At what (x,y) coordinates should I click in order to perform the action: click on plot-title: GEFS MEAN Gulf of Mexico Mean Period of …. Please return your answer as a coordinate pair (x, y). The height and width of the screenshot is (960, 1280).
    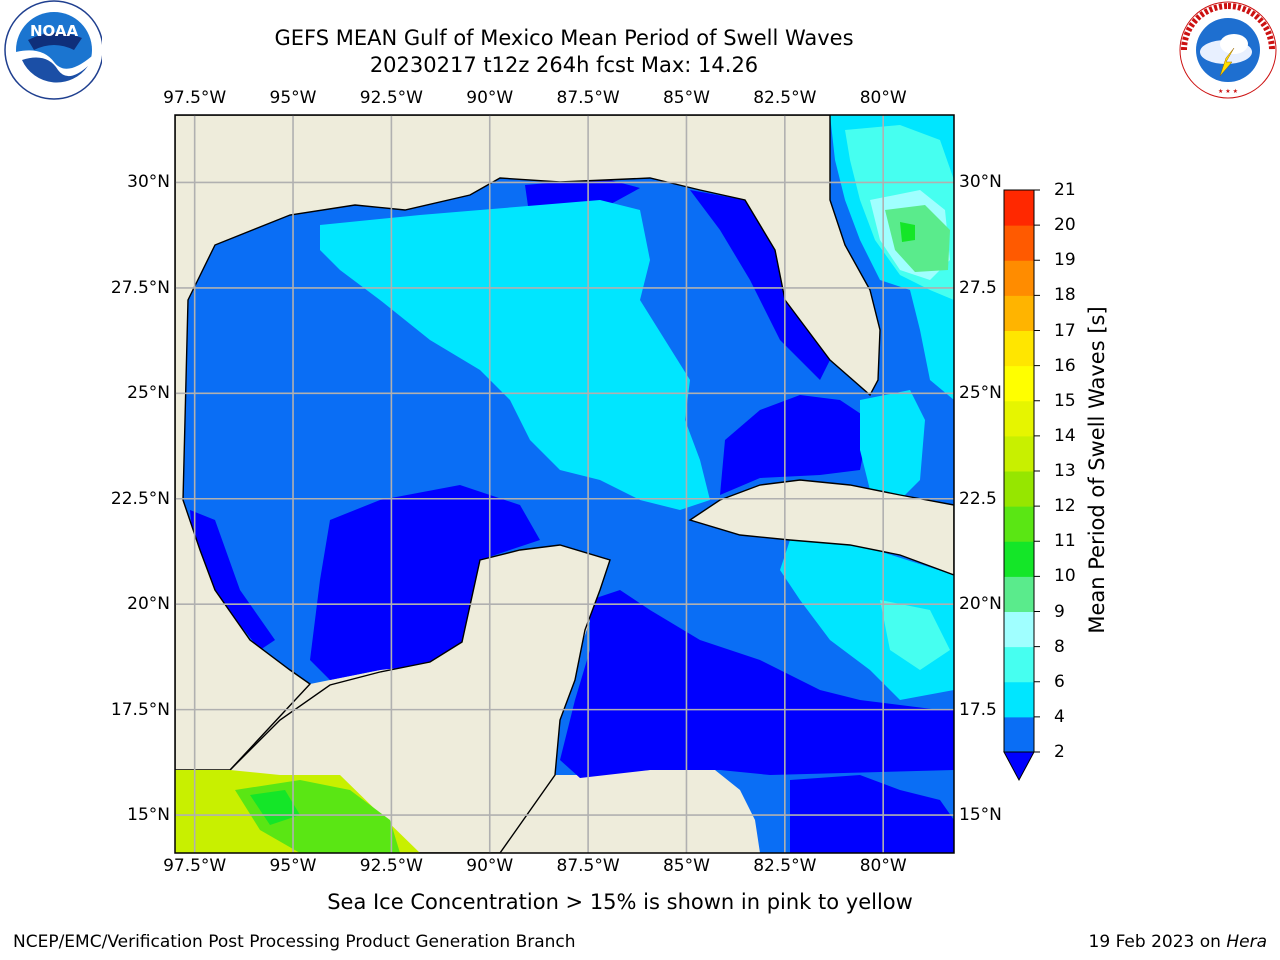
    Looking at the image, I should click on (564, 38).